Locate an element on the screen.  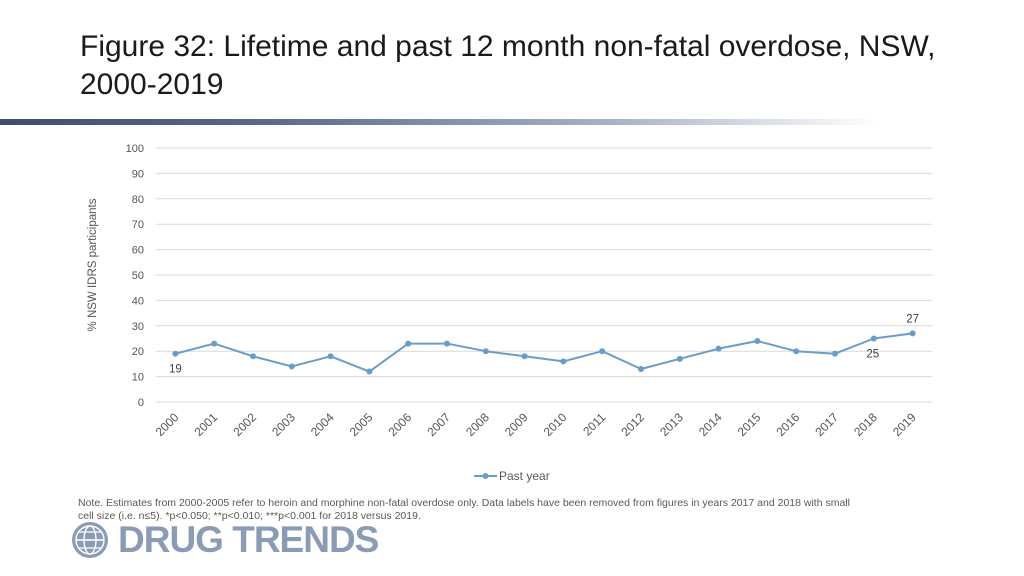
x-tick-label: 2006 is located at coordinates (400, 424).